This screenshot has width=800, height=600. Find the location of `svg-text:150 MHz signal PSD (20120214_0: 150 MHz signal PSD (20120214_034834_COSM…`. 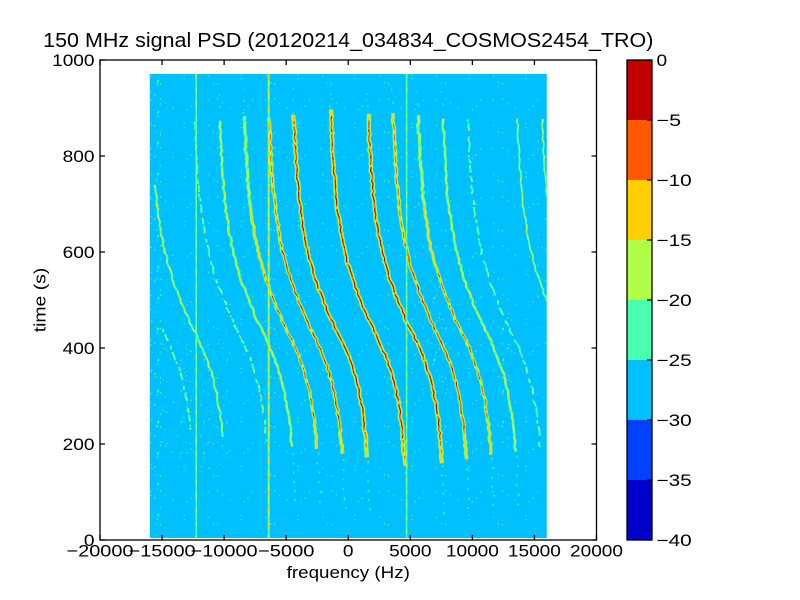

svg-text:150 MHz signal PSD (20120214_0: 150 MHz signal PSD (20120214_034834_COSM… is located at coordinates (348, 41).